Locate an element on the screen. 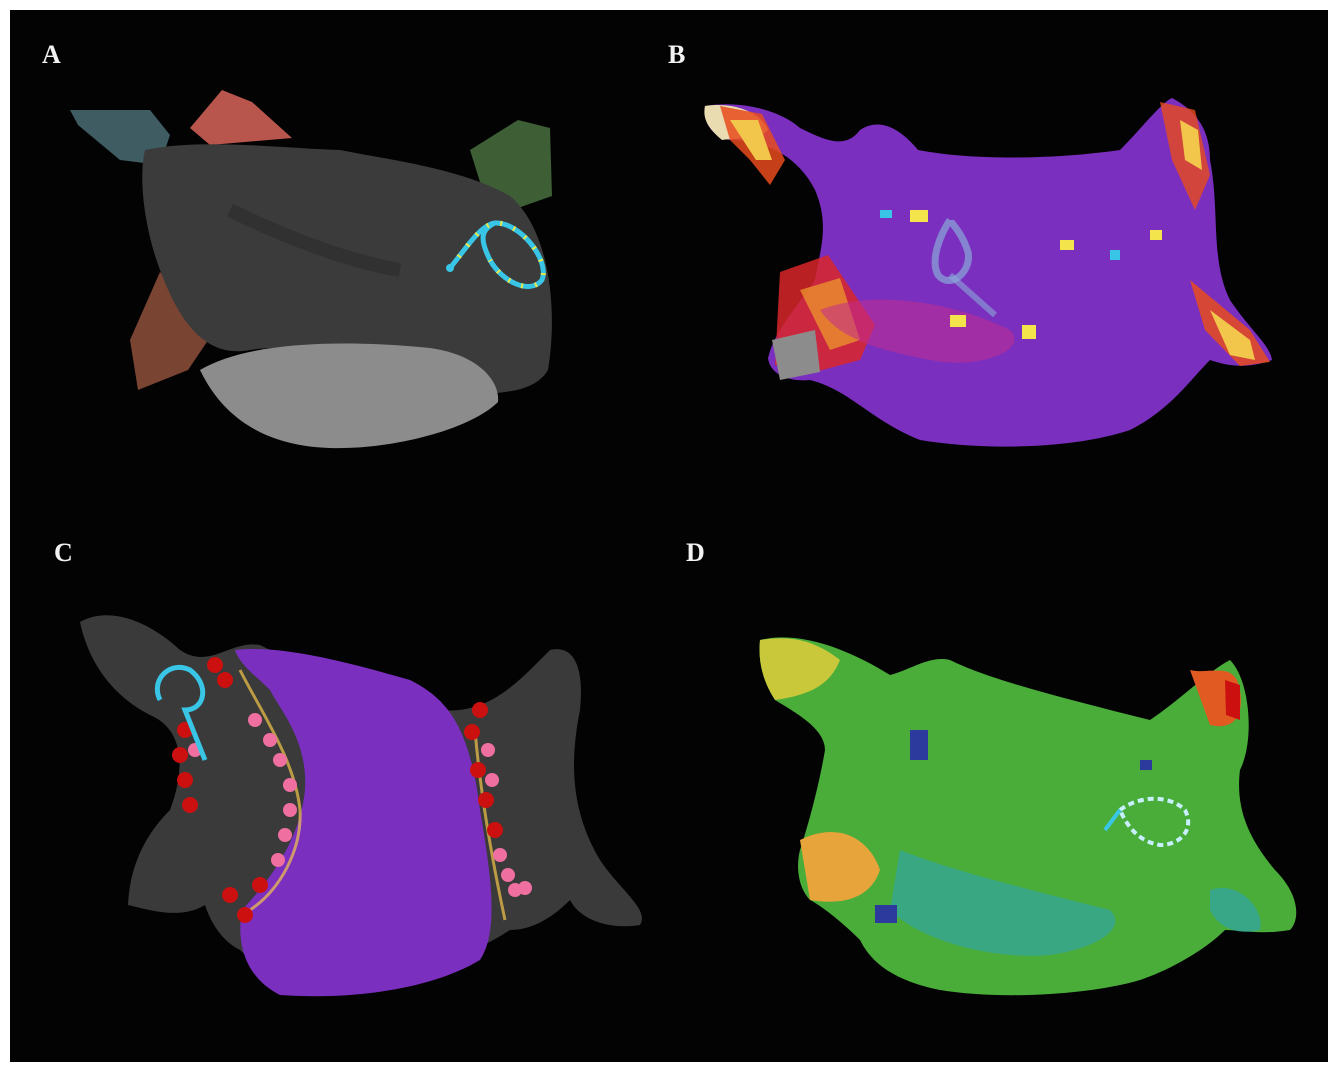 This screenshot has width=1331, height=1066. panel-d-activation-image is located at coordinates (1028, 816).